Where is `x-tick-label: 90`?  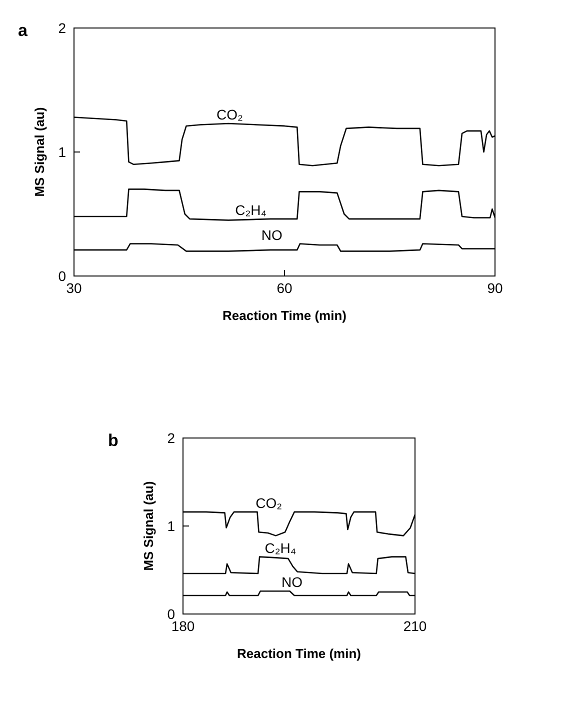
x-tick-label: 90 is located at coordinates (495, 288).